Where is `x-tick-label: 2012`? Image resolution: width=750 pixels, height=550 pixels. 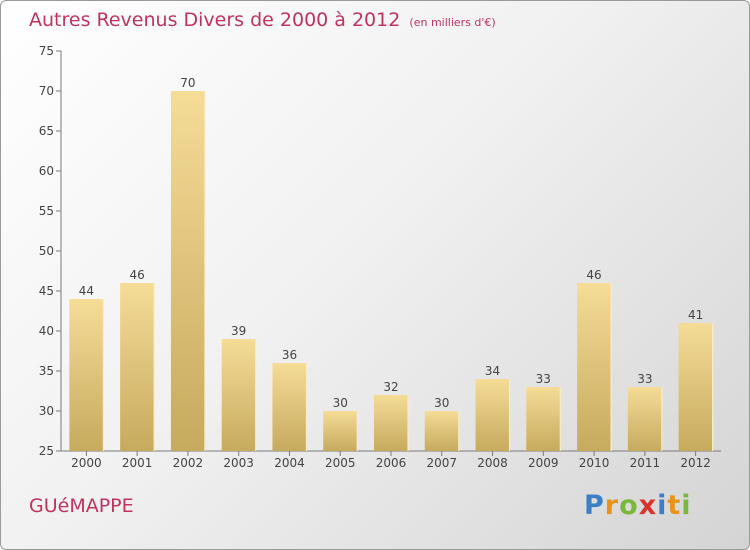 x-tick-label: 2012 is located at coordinates (695, 463).